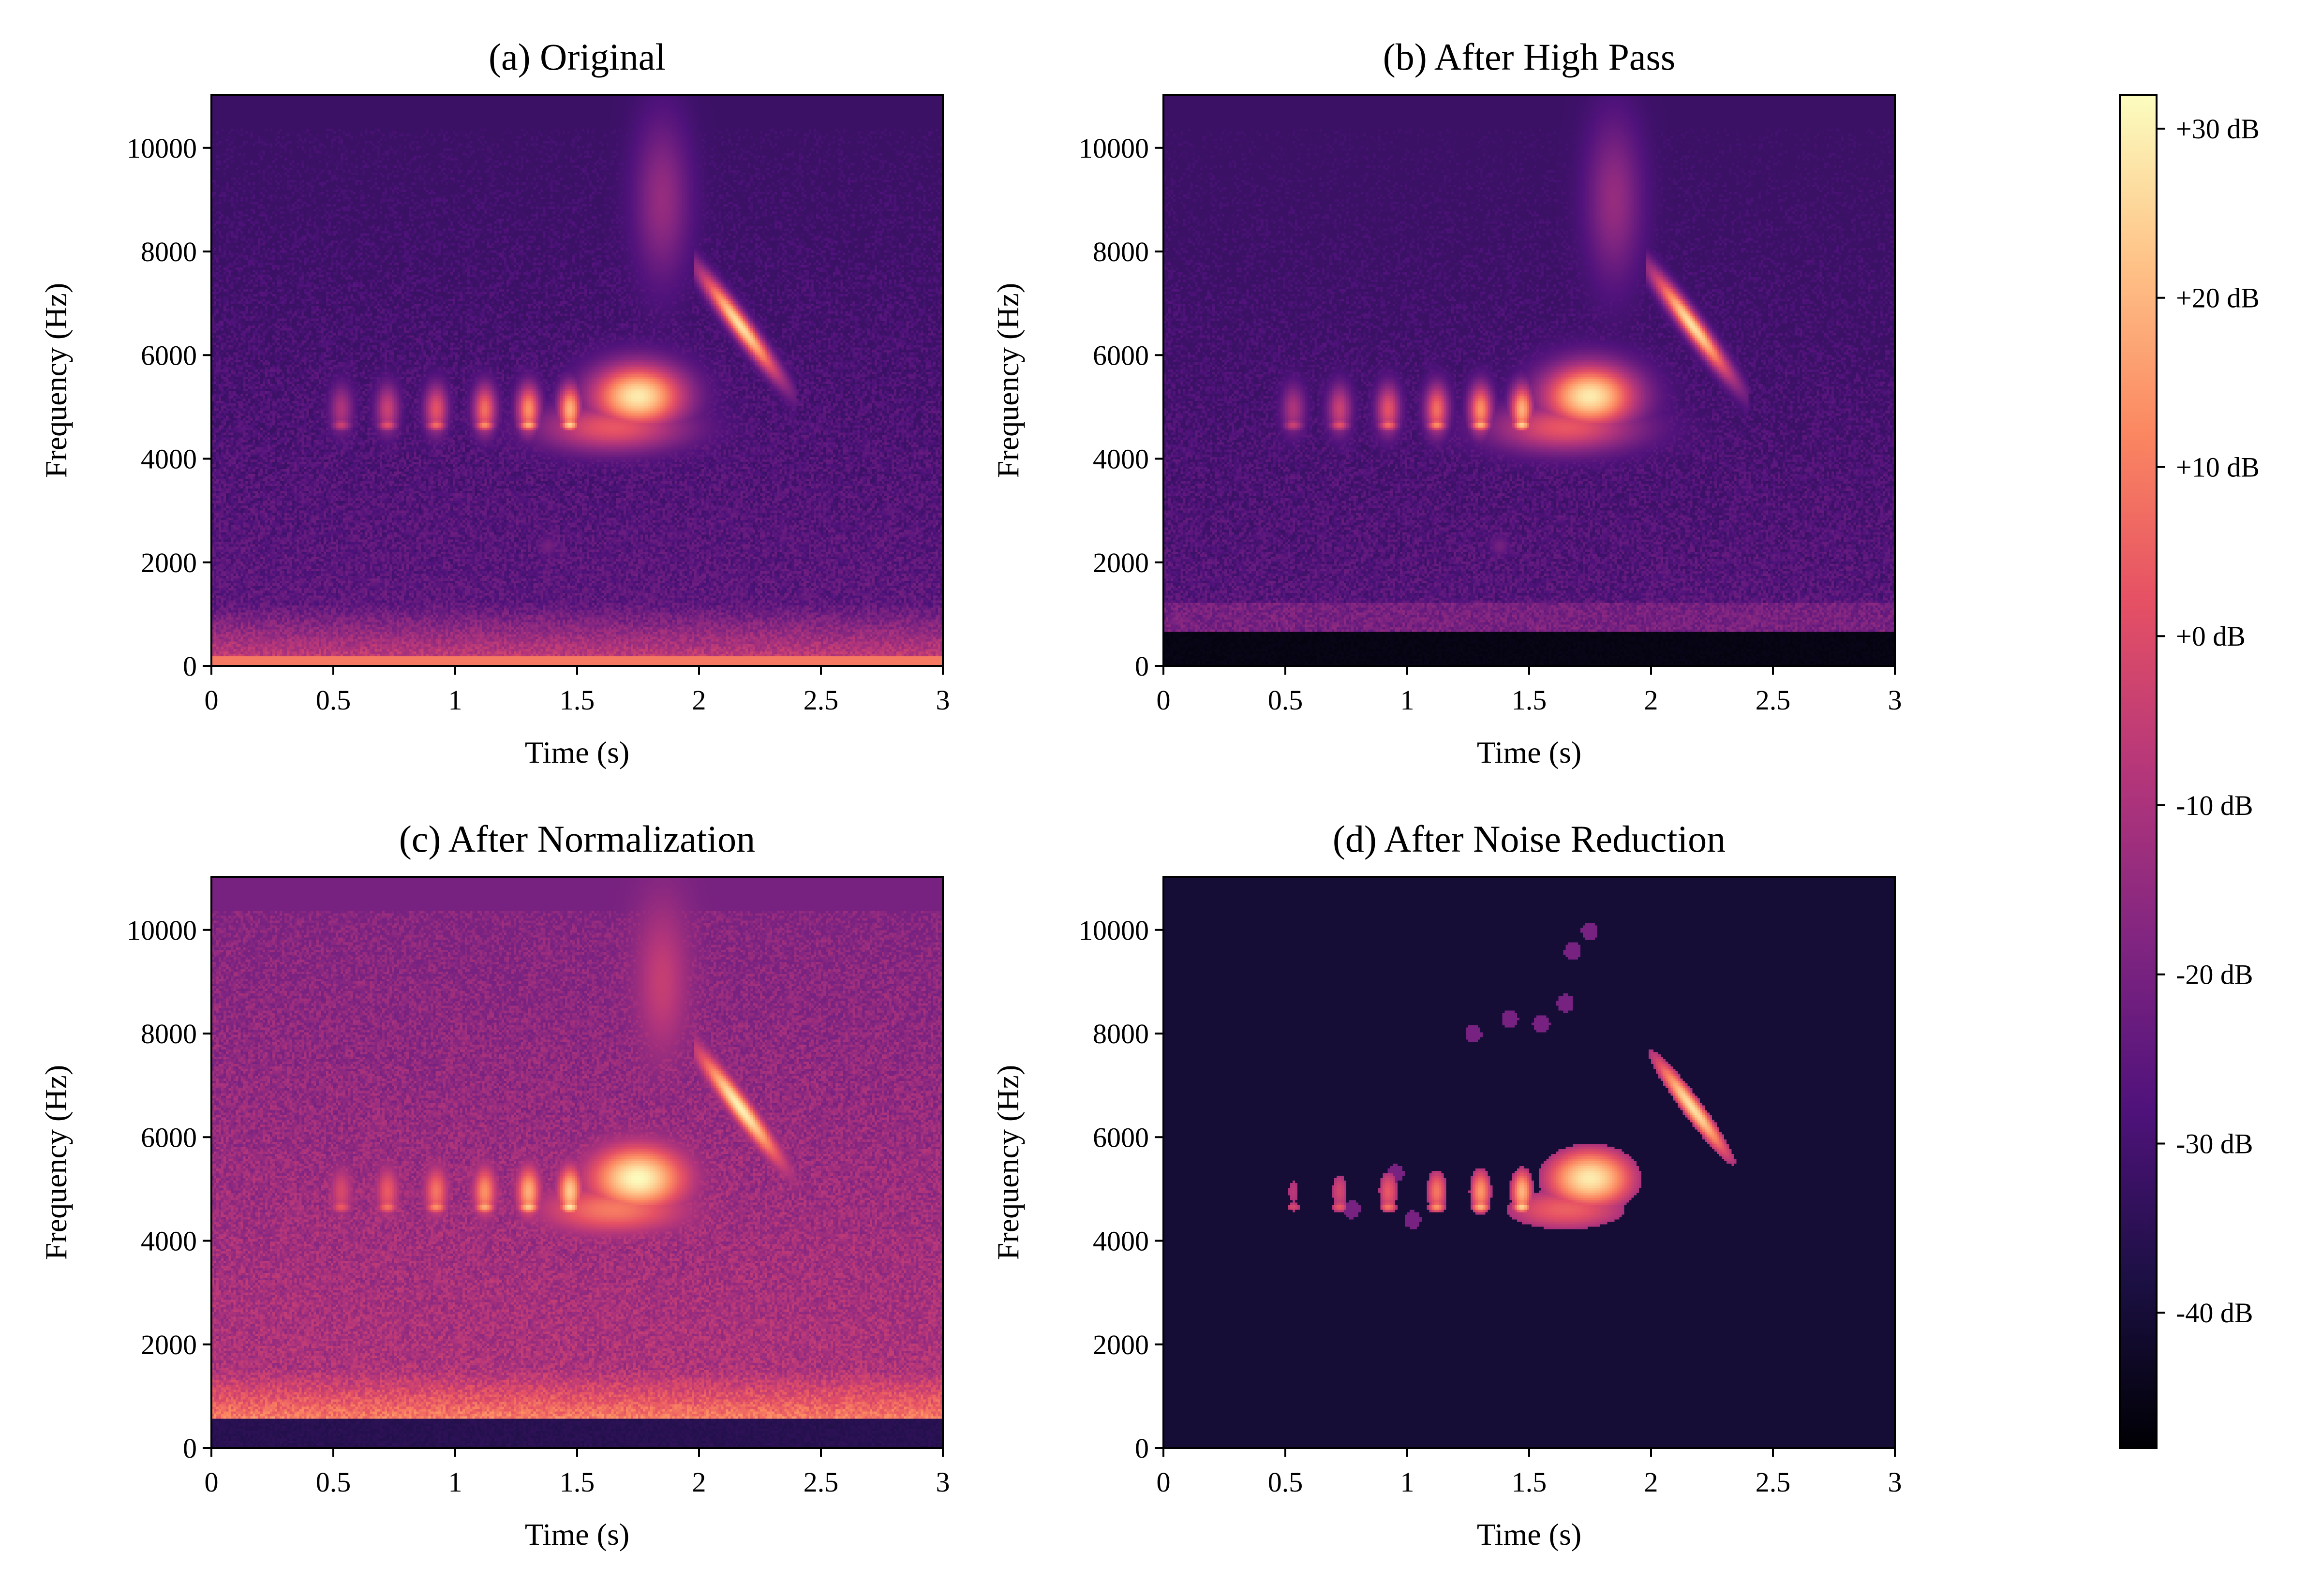 The width and height of the screenshot is (2322, 1596). I want to click on colorbar-tick-label: +0 dB, so click(2211, 636).